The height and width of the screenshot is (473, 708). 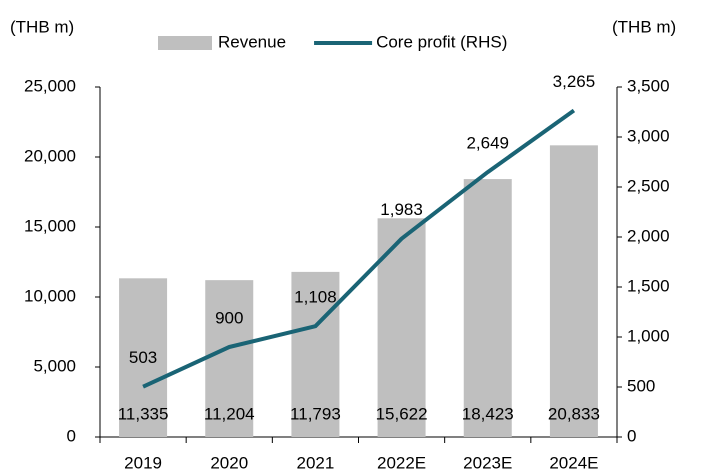 What do you see at coordinates (644, 26) in the screenshot?
I see `y2-axis-label: (THB m)` at bounding box center [644, 26].